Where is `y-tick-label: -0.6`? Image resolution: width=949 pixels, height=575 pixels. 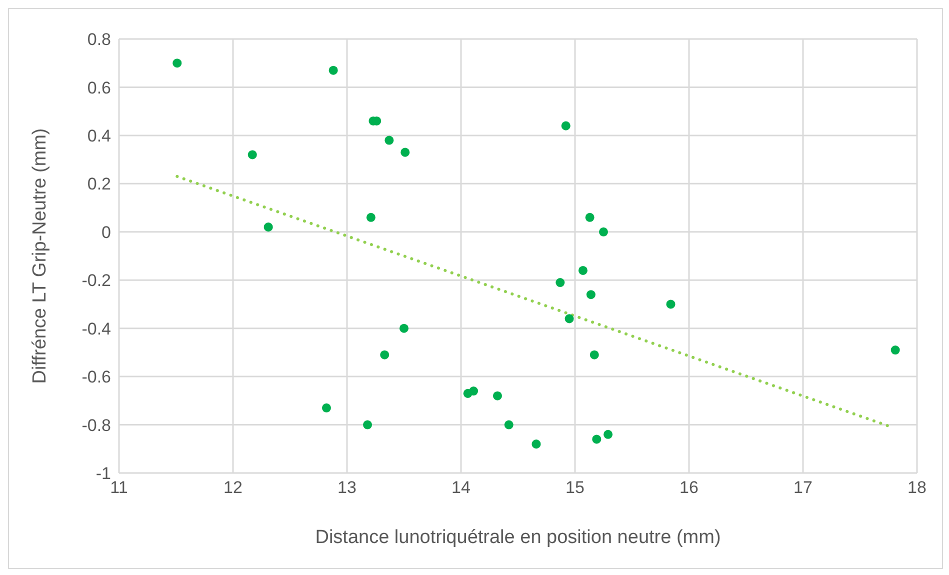
y-tick-label: -0.6 is located at coordinates (96, 377).